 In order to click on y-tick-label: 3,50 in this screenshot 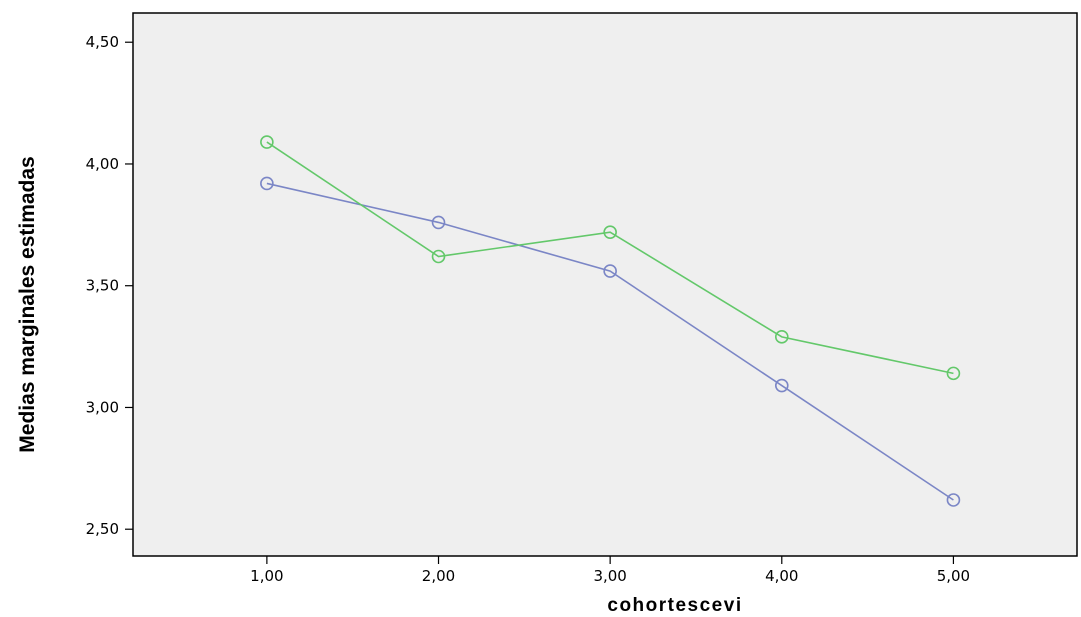, I will do `click(102, 286)`.